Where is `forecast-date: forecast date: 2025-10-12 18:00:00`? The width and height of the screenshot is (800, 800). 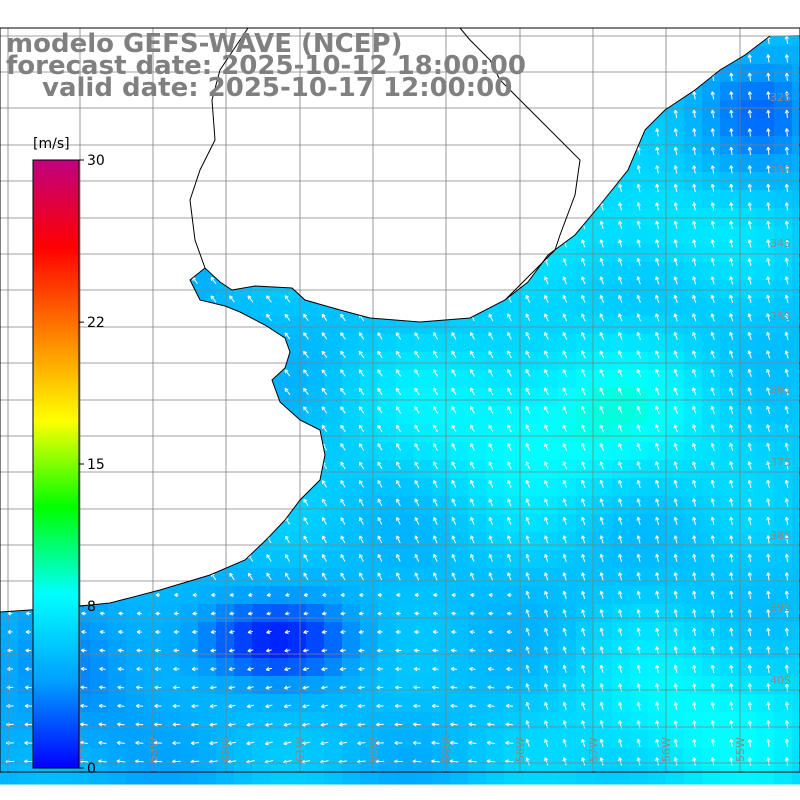 forecast-date: forecast date: 2025-10-12 18:00:00 is located at coordinates (266, 66).